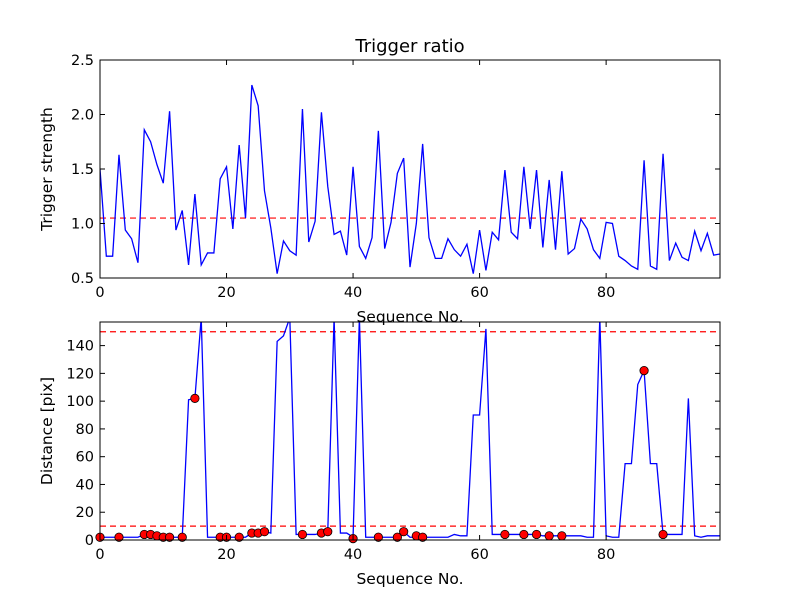 The image size is (800, 600). What do you see at coordinates (479, 555) in the screenshot?
I see `bottom-x-tick-label-3: 60` at bounding box center [479, 555].